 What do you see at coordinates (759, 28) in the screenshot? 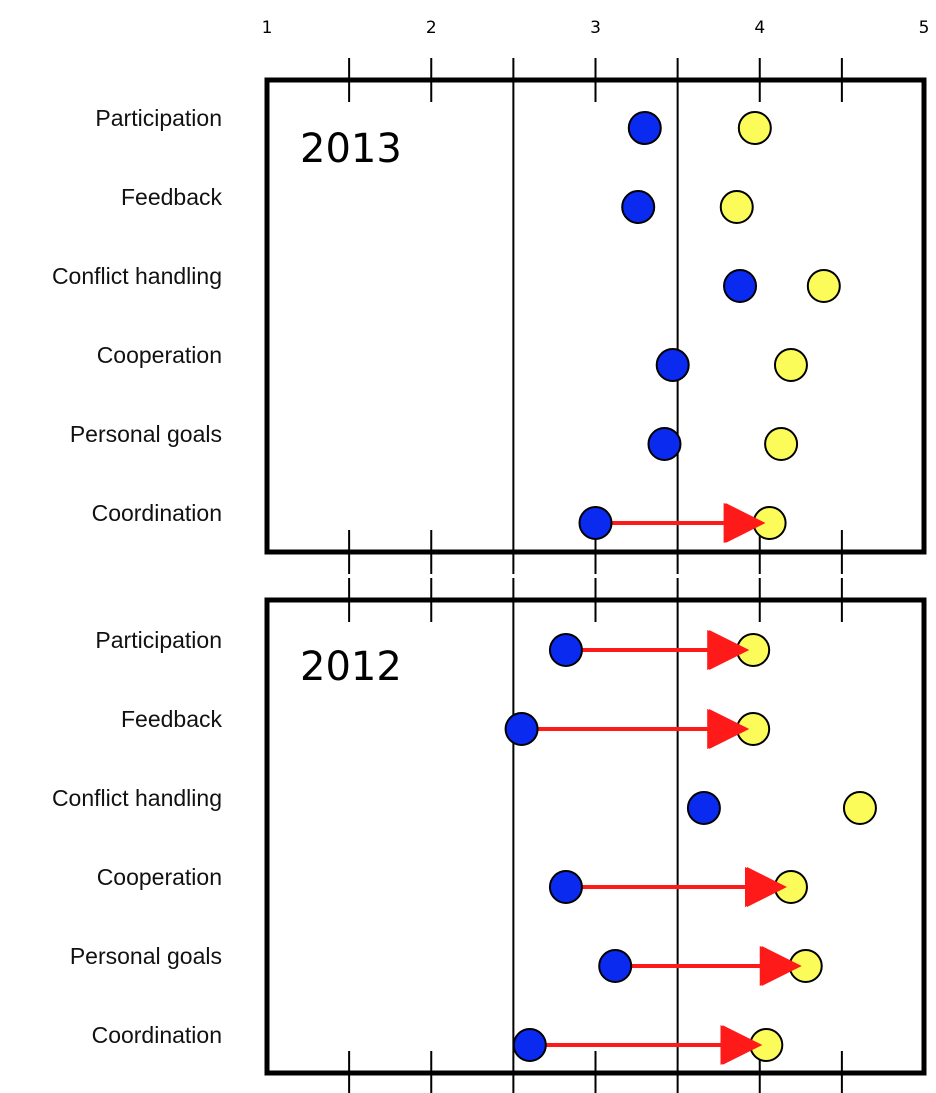
I see `x-tick-label: 4` at bounding box center [759, 28].